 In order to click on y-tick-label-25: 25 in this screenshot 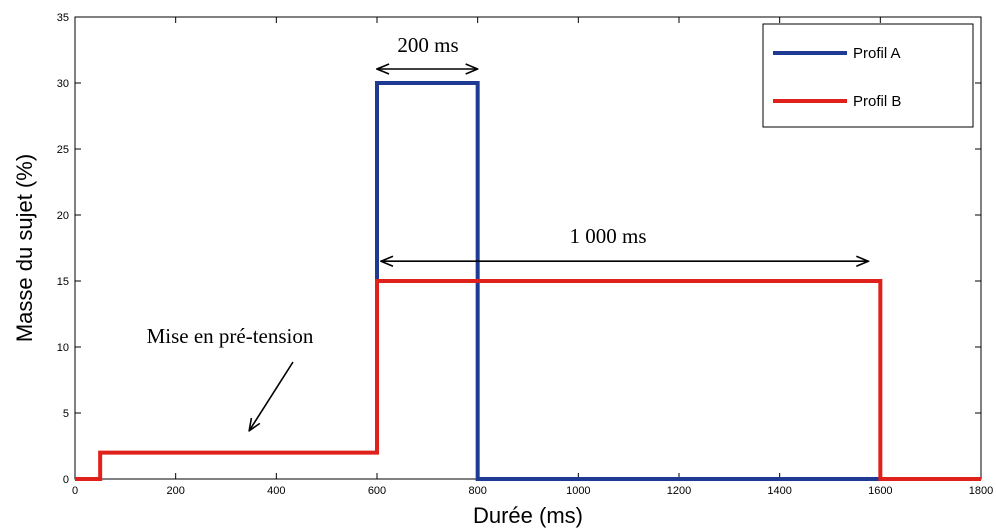, I will do `click(63, 150)`.